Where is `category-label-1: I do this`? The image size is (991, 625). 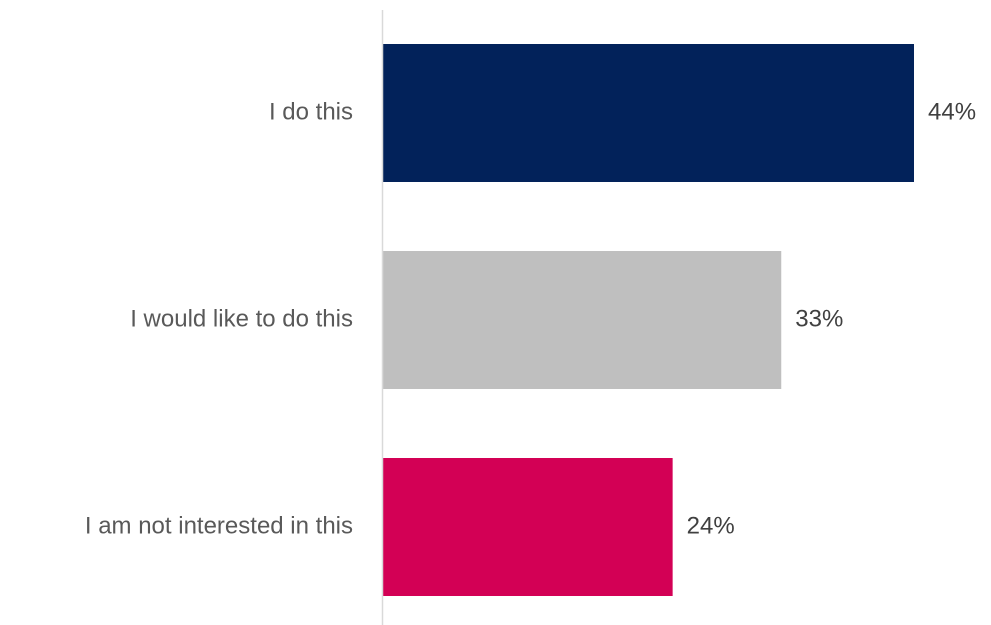 category-label-1: I do this is located at coordinates (311, 111).